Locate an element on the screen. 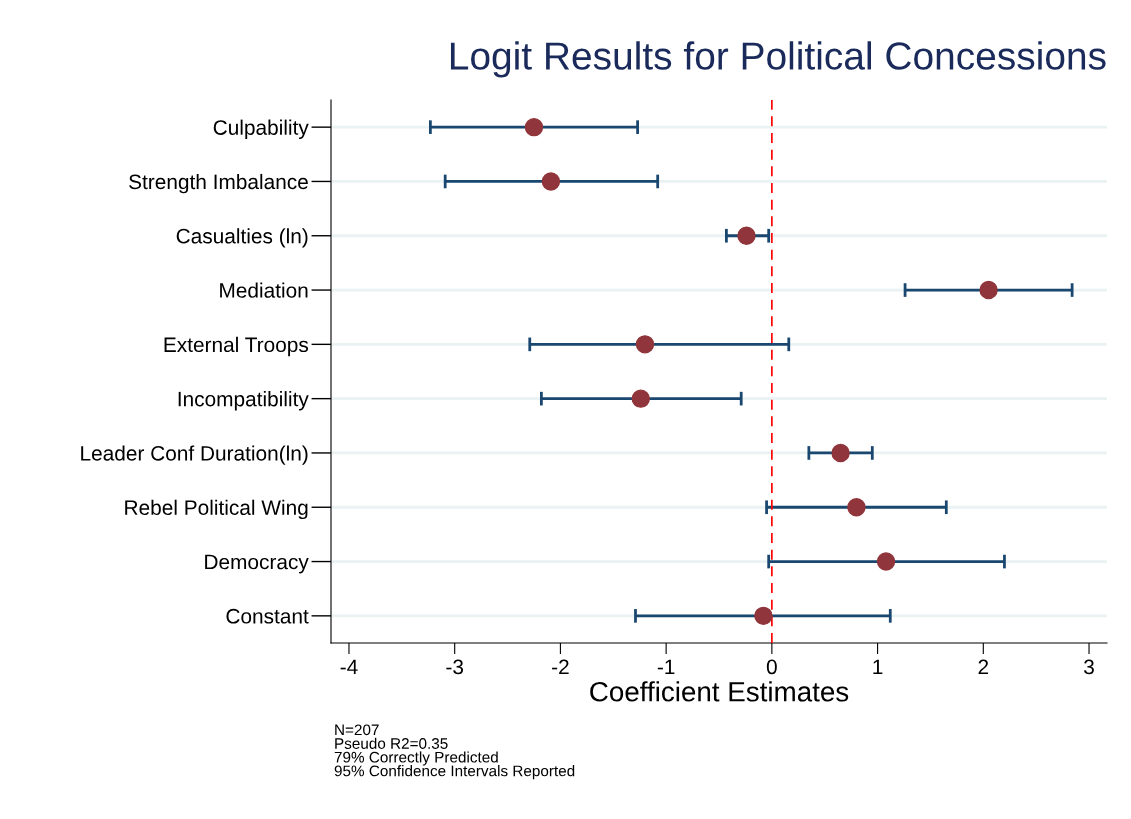 Image resolution: width=1131 pixels, height=819 pixels. x-tick-label: -4 is located at coordinates (349, 667).